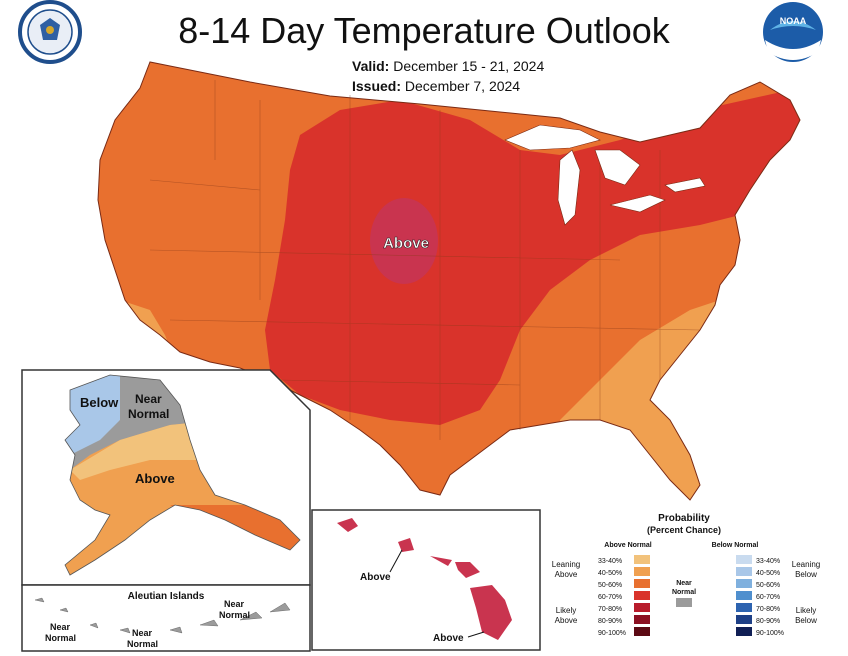 The width and height of the screenshot is (848, 656). I want to click on alaska-above-label: Above, so click(155, 478).